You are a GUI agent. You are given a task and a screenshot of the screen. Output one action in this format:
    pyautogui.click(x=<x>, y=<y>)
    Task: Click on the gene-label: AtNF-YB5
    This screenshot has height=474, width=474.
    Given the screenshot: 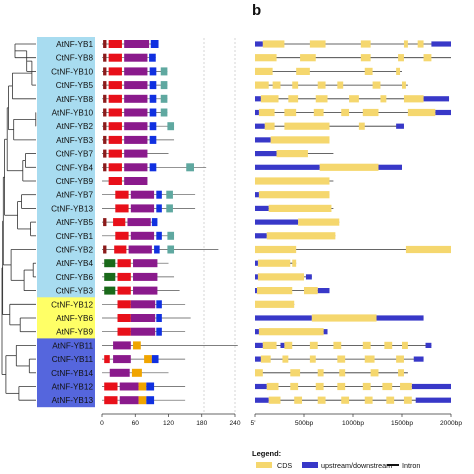 What is the action you would take?
    pyautogui.click(x=74, y=222)
    